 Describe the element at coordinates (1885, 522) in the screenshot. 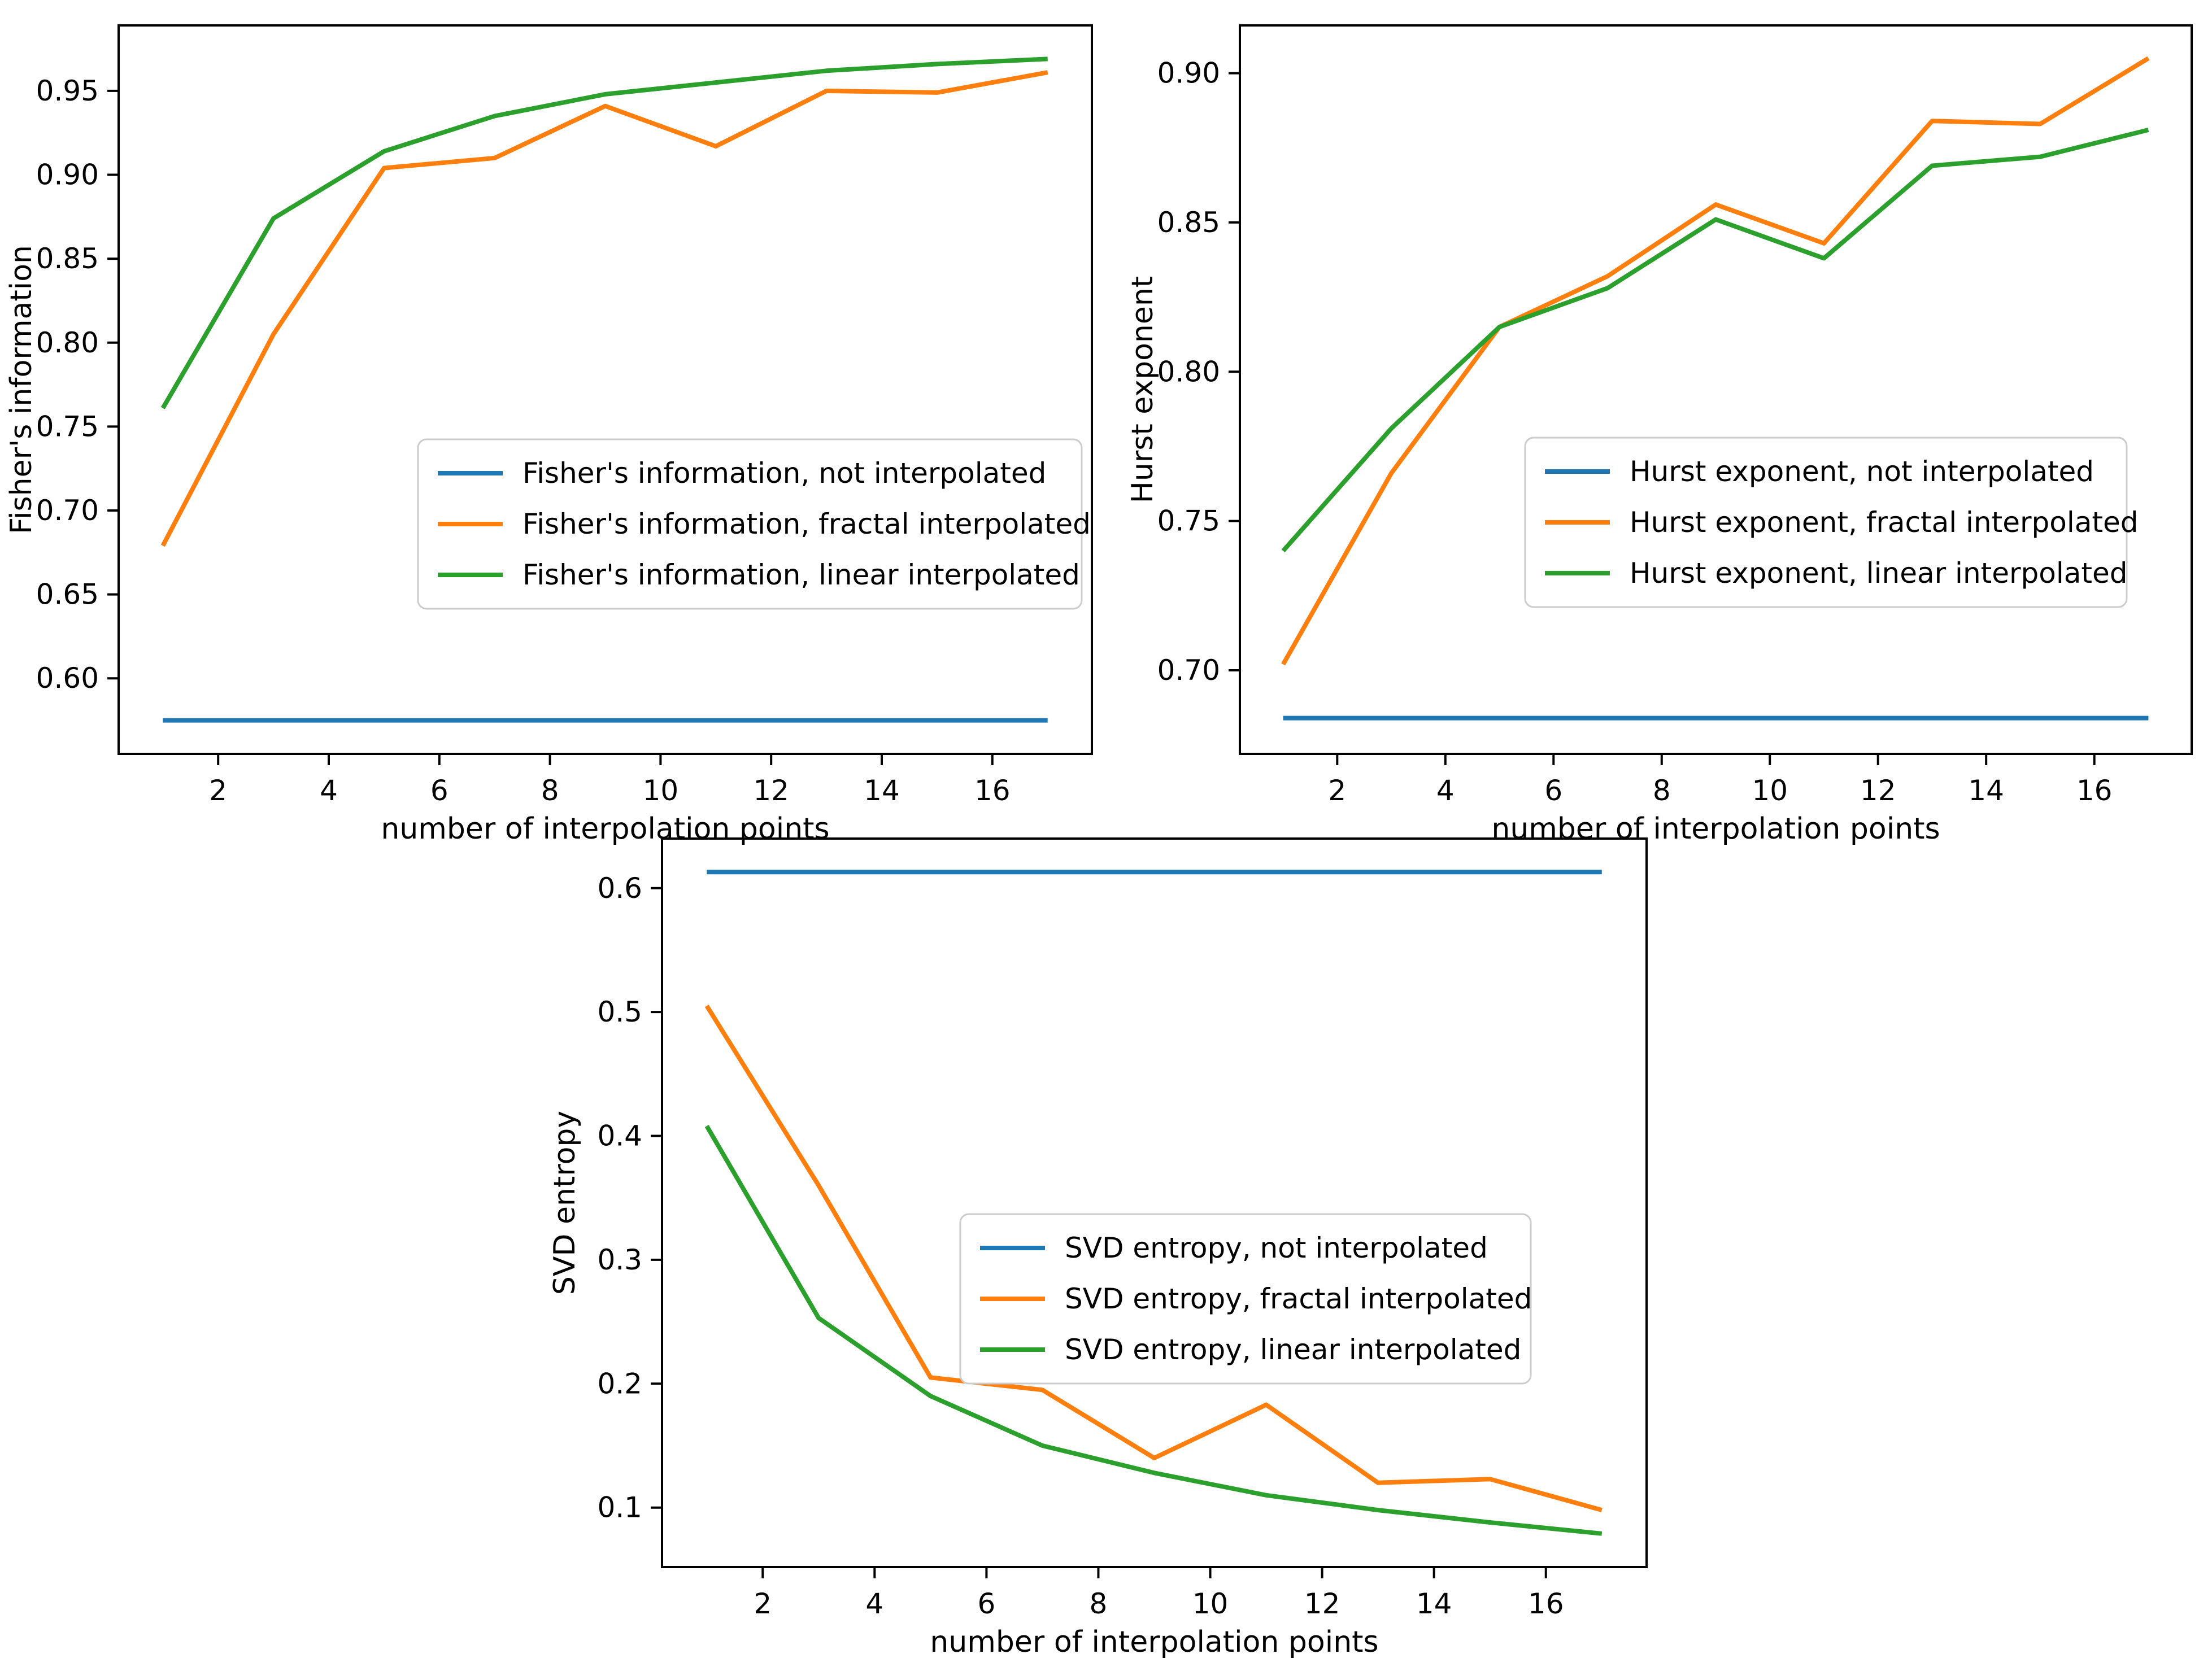

I see `legend-label: Hurst exponent, fractal interpolated` at that location.